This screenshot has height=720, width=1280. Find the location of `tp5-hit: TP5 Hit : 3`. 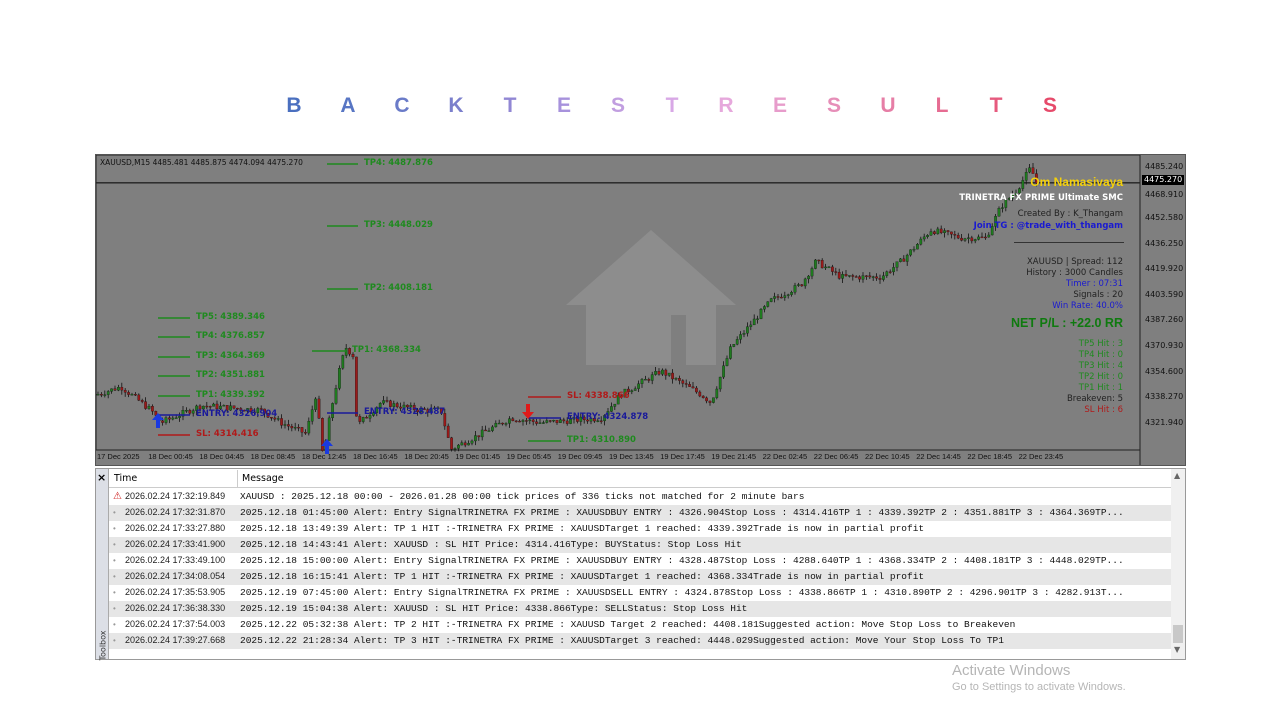

tp5-hit: TP5 Hit : 3 is located at coordinates (1100, 344).